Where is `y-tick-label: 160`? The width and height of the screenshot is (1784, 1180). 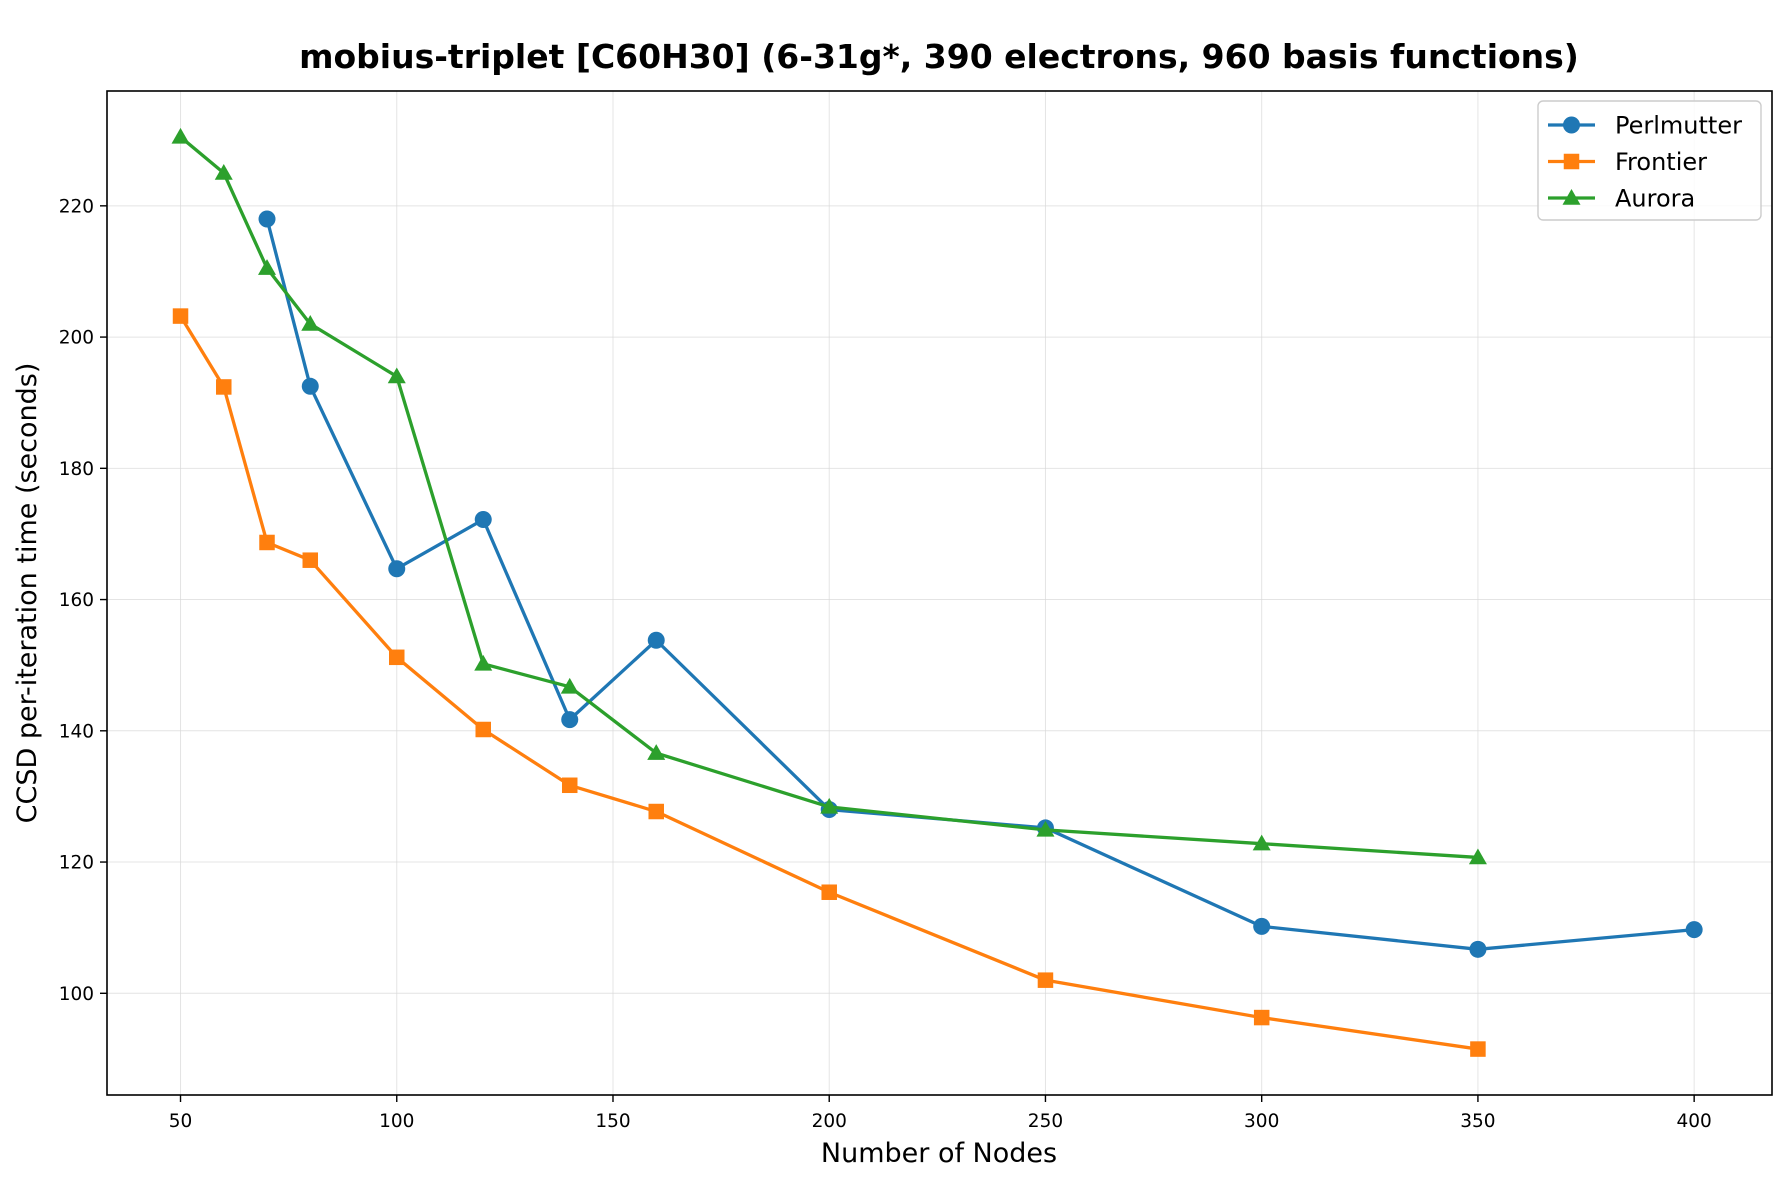 y-tick-label: 160 is located at coordinates (76, 600).